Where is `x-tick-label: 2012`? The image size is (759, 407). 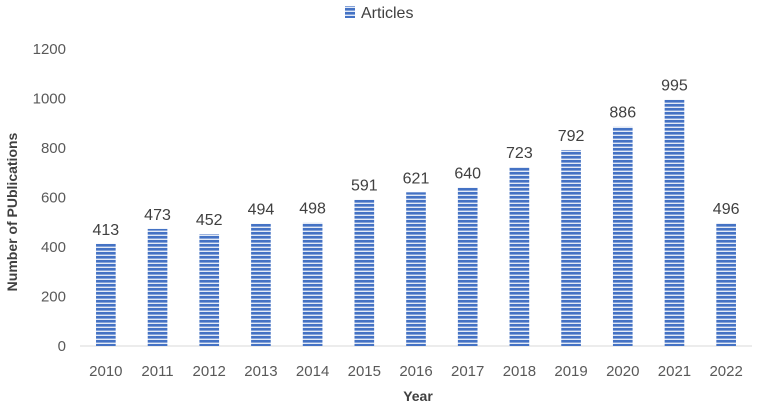
x-tick-label: 2012 is located at coordinates (209, 371).